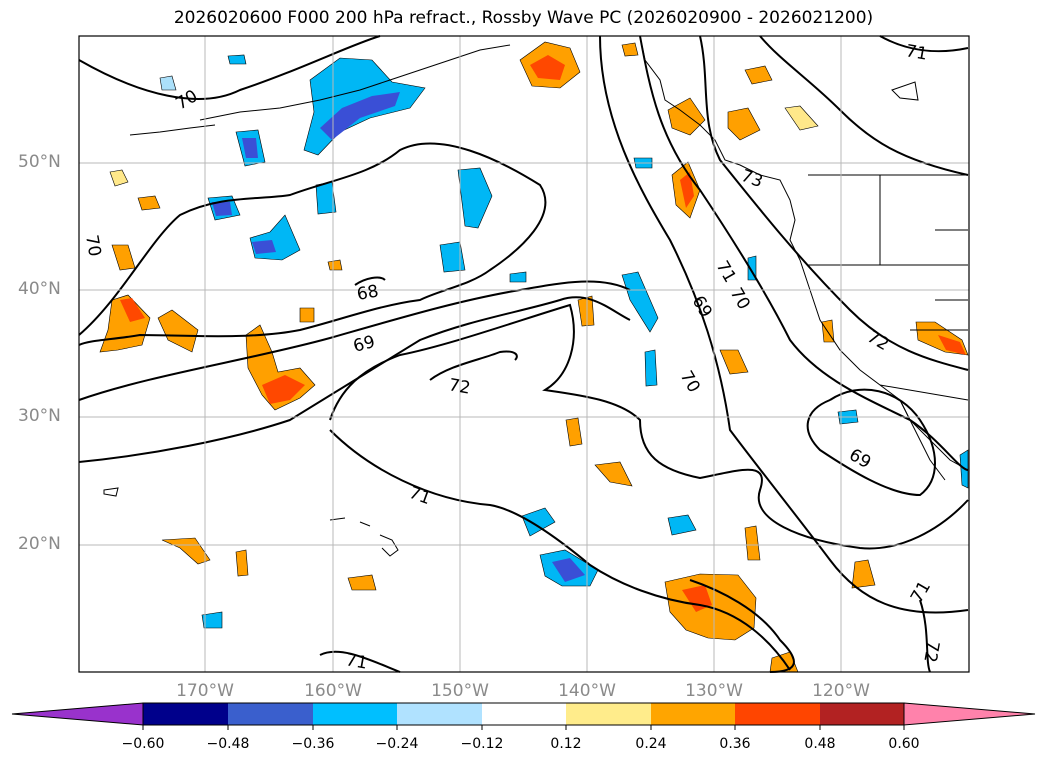 The height and width of the screenshot is (765, 1047). Describe the element at coordinates (39, 289) in the screenshot. I see `lat-label-40n: 40°N` at that location.